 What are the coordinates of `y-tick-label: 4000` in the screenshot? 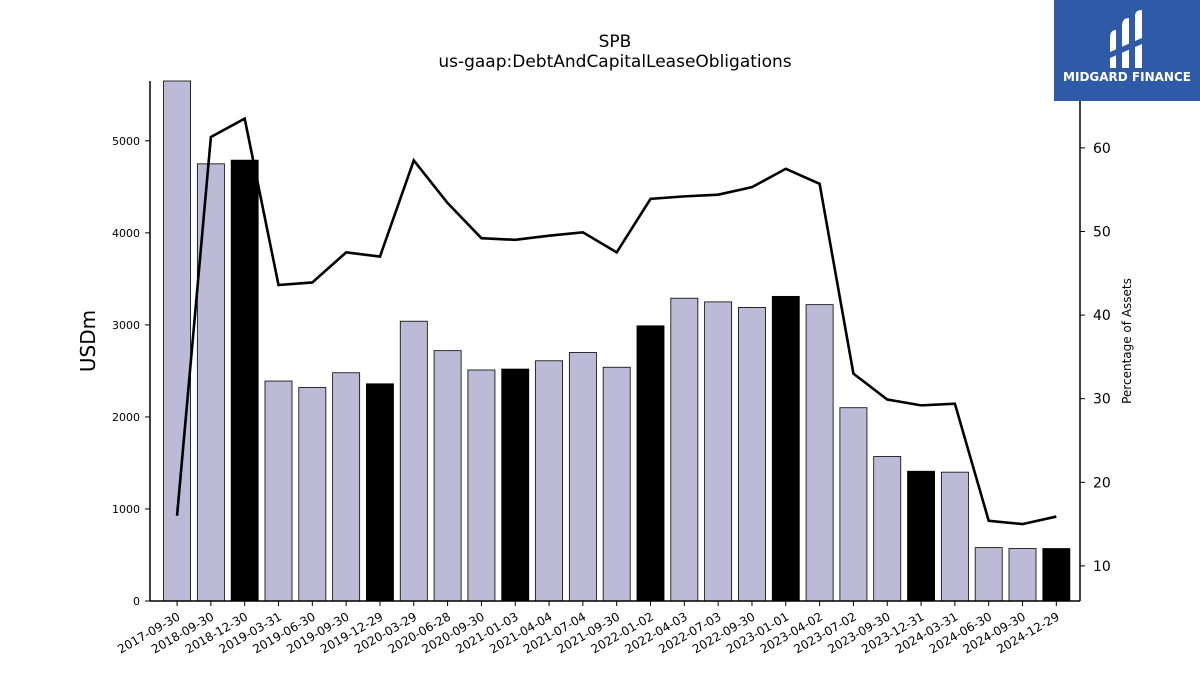 It's located at (126, 233).